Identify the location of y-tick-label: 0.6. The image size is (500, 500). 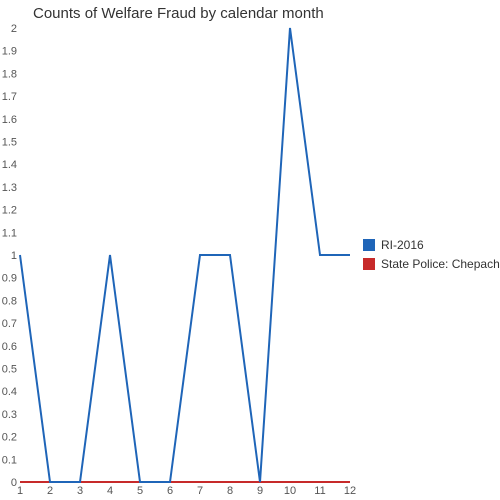
(9, 347).